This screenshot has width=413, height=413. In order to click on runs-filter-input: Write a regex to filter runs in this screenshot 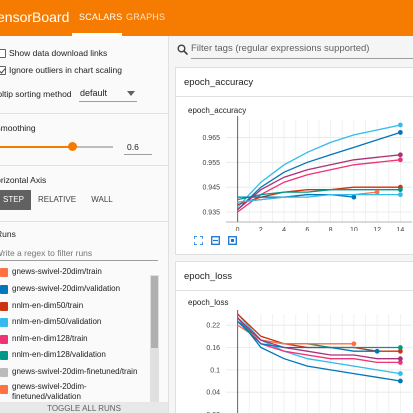, I will do `click(46, 253)`.